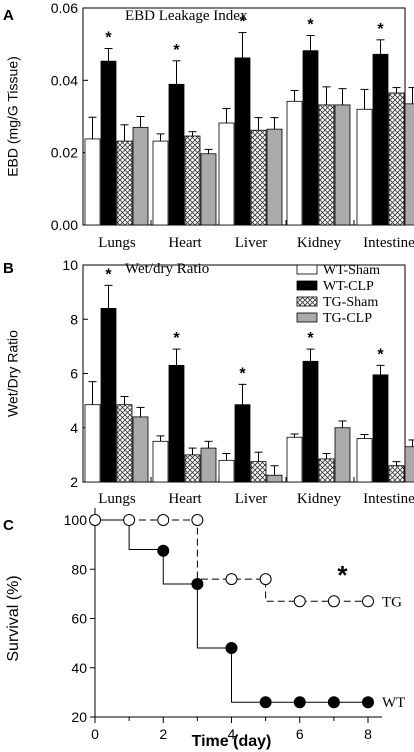  What do you see at coordinates (79, 717) in the screenshot?
I see `y-tick-label: 20` at bounding box center [79, 717].